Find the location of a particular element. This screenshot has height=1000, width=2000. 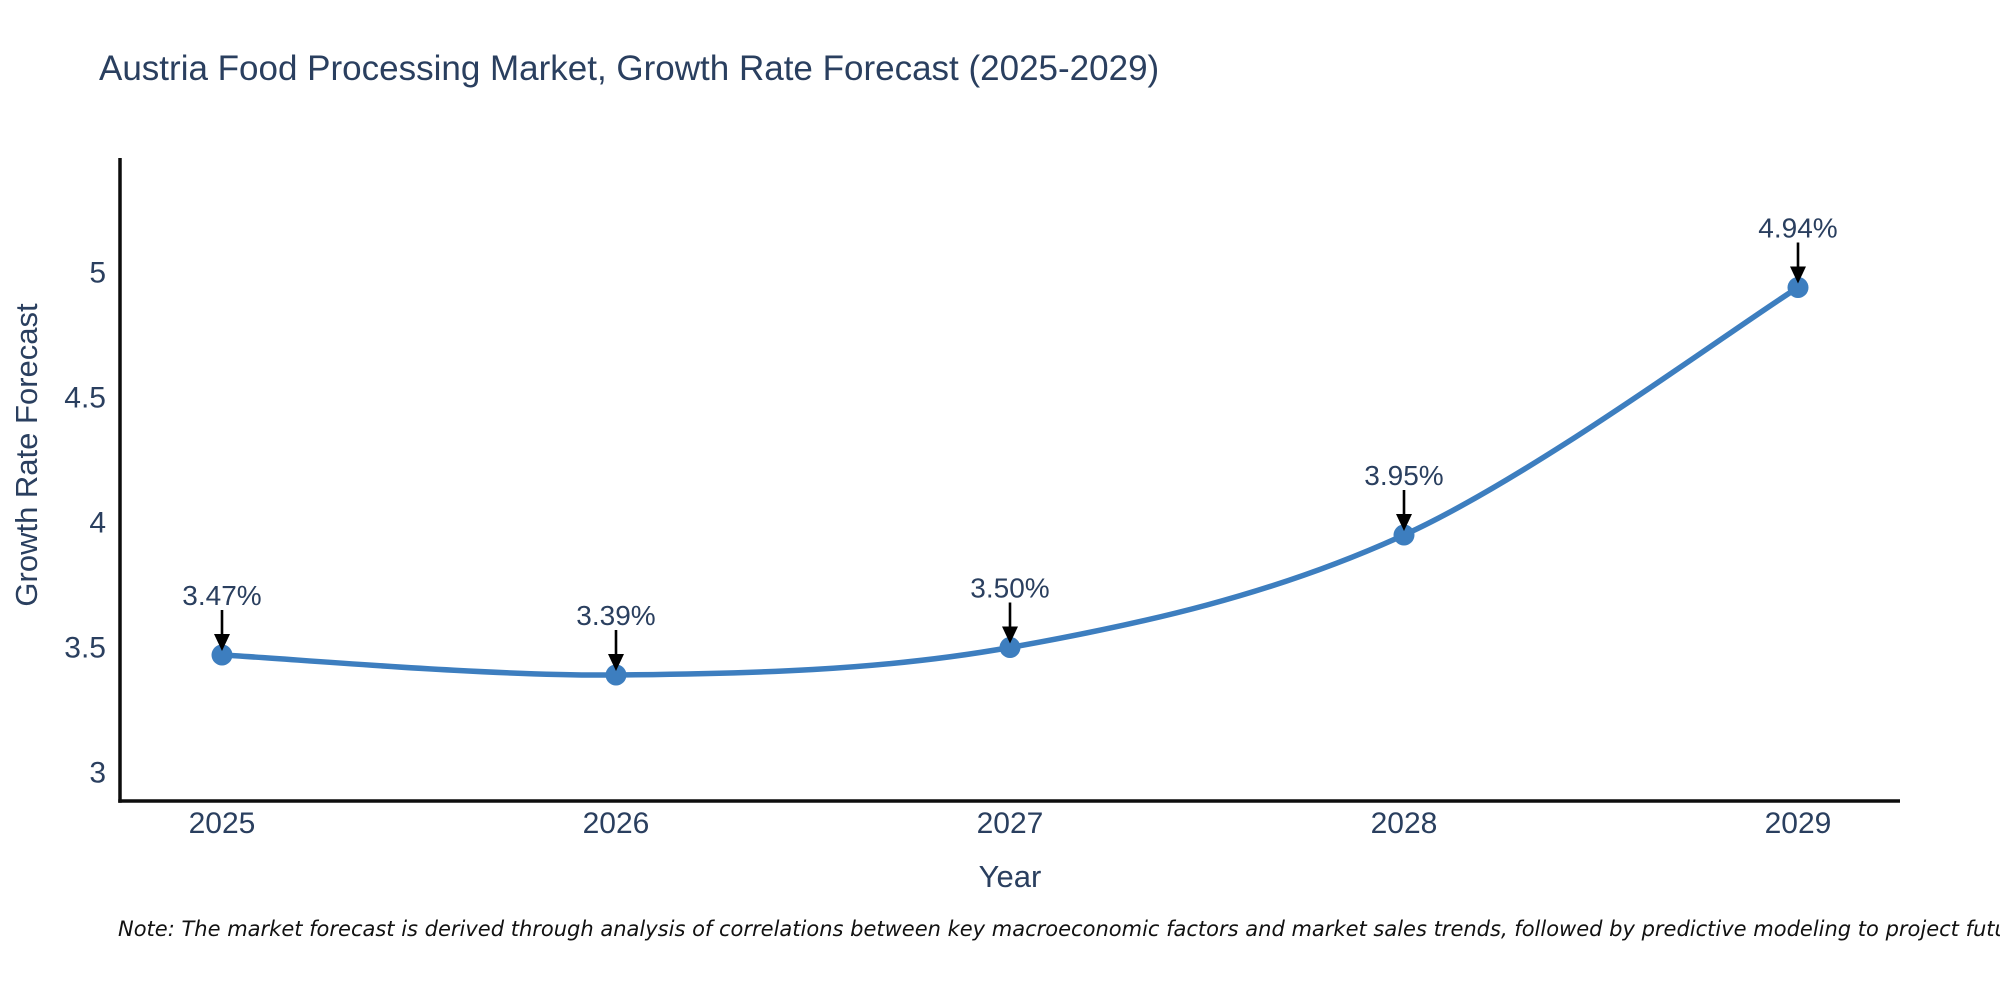

x-axis-title: Year is located at coordinates (1010, 876).